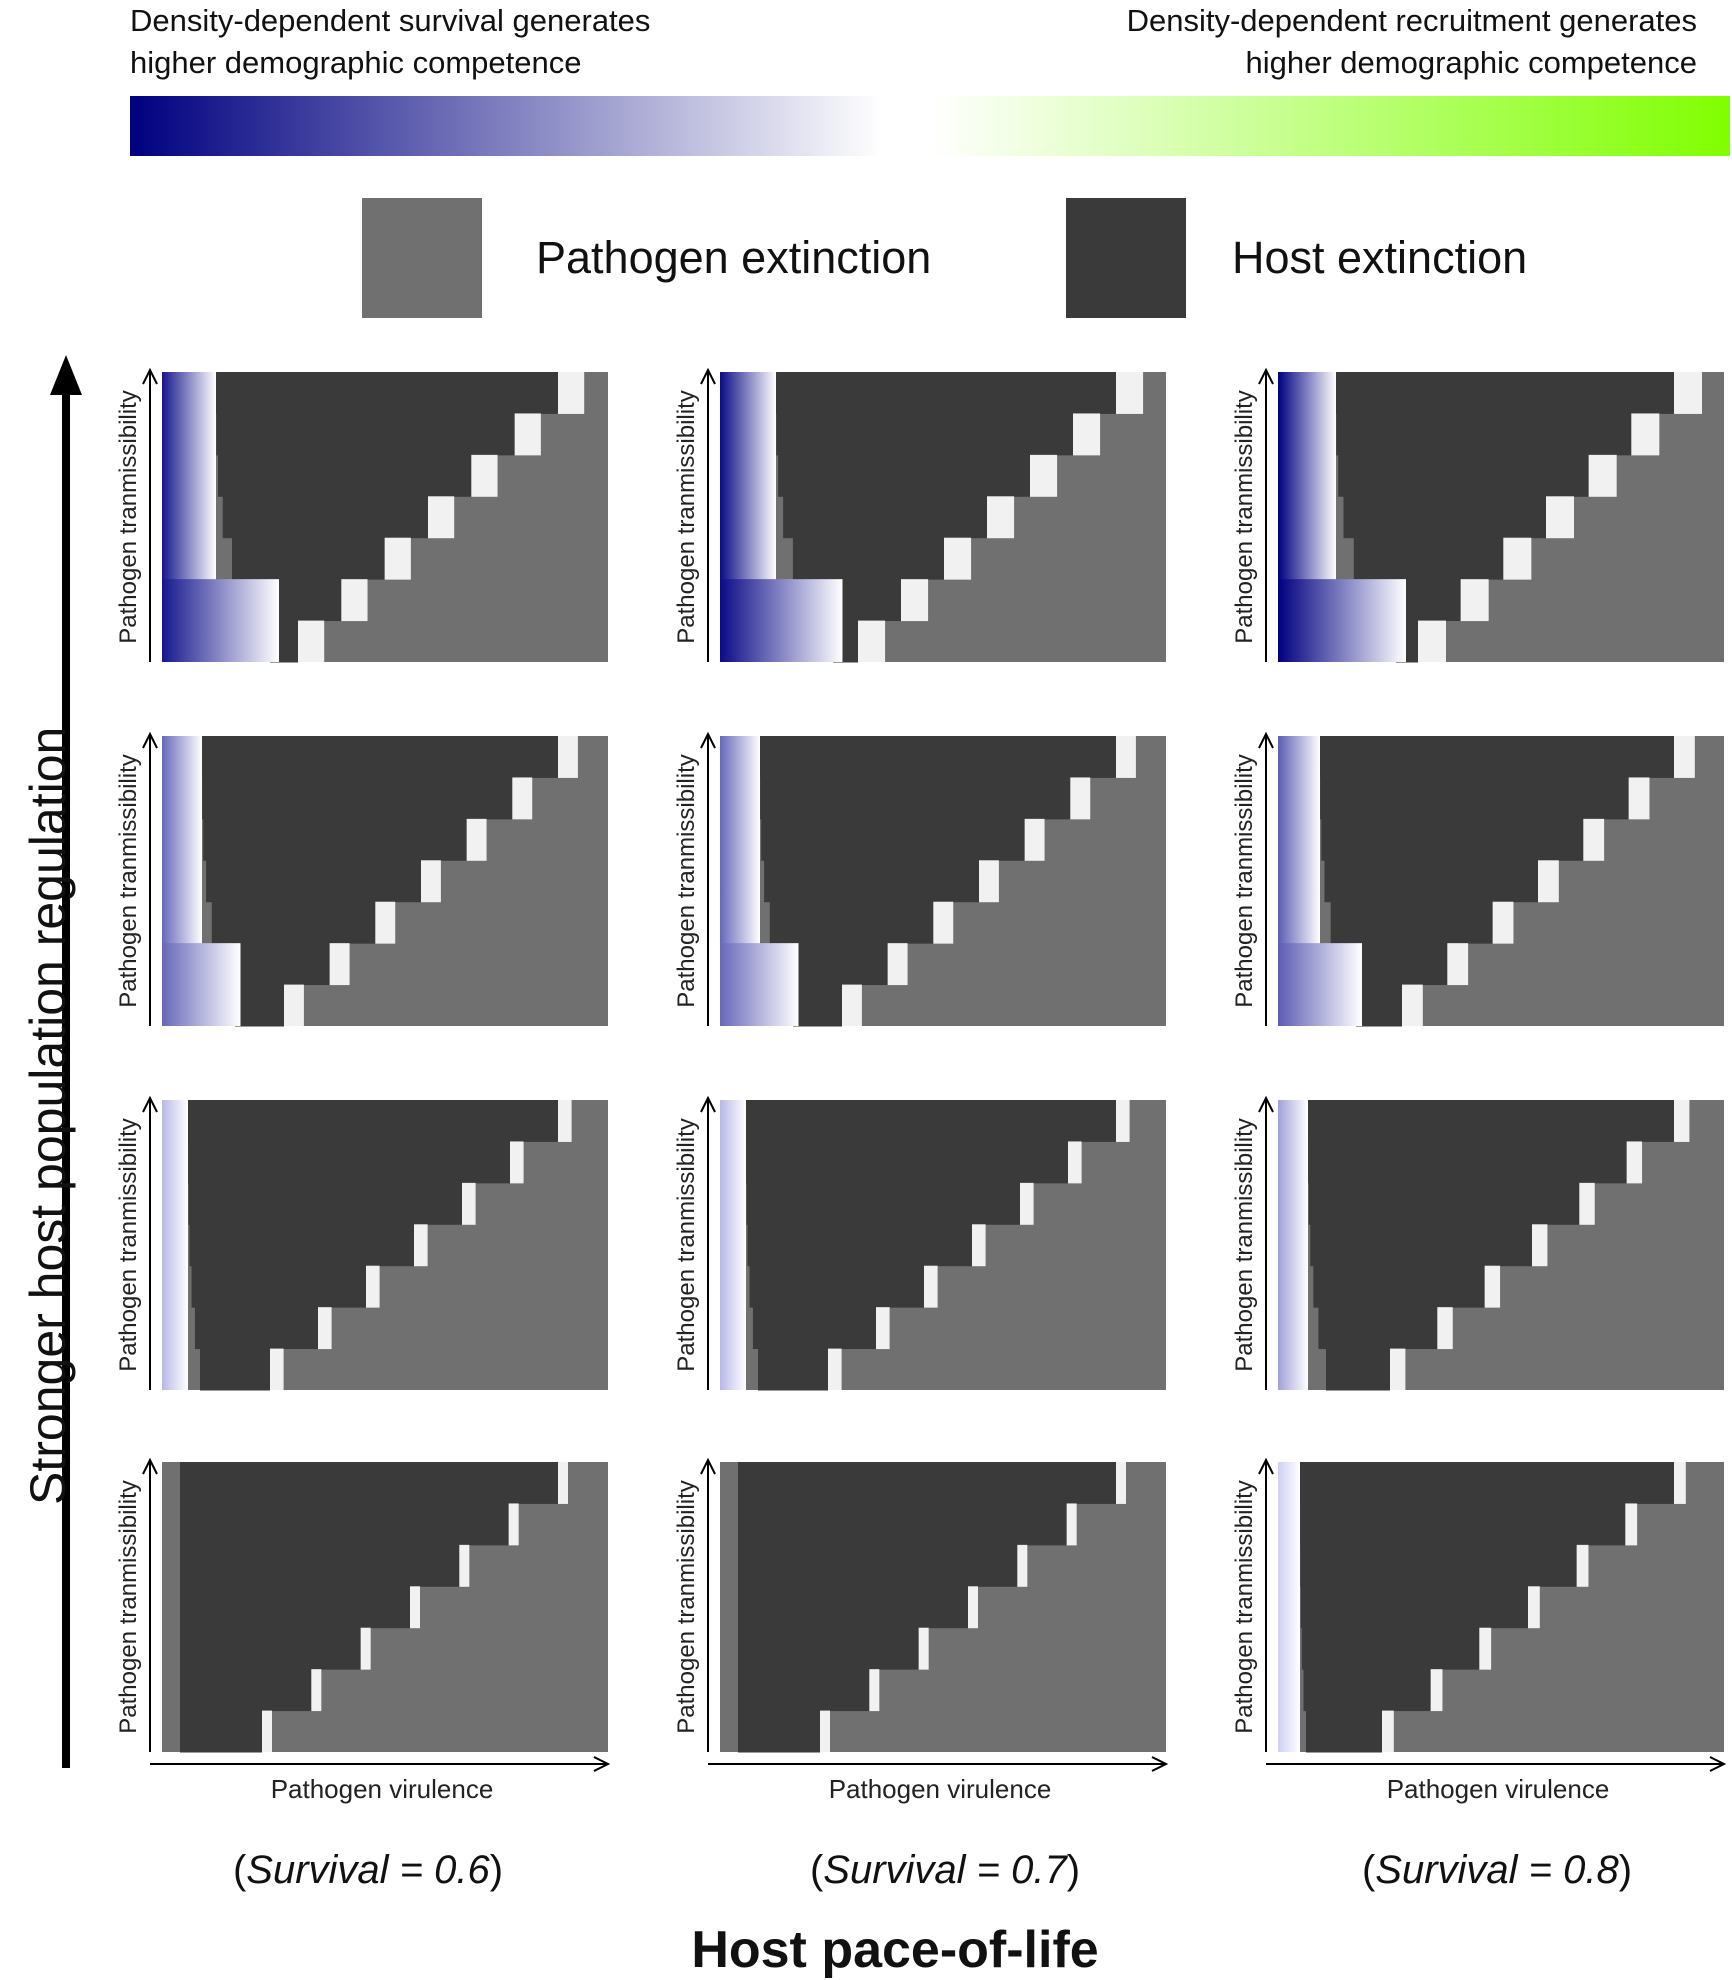 The image size is (1732, 1980). What do you see at coordinates (1293, 1245) in the screenshot?
I see `competence-band` at bounding box center [1293, 1245].